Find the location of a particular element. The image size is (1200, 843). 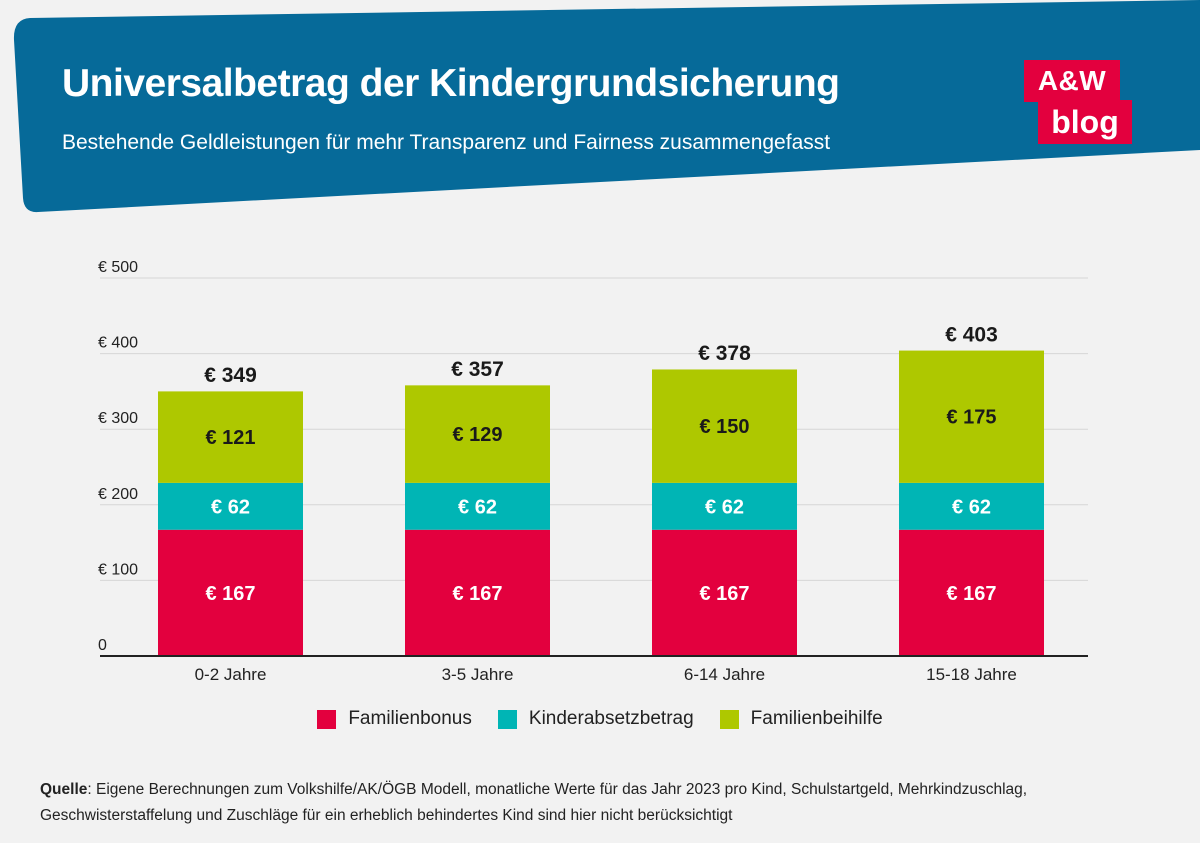

legend-label-familienbeihilfe: Familienbeihilfe is located at coordinates (816, 718).